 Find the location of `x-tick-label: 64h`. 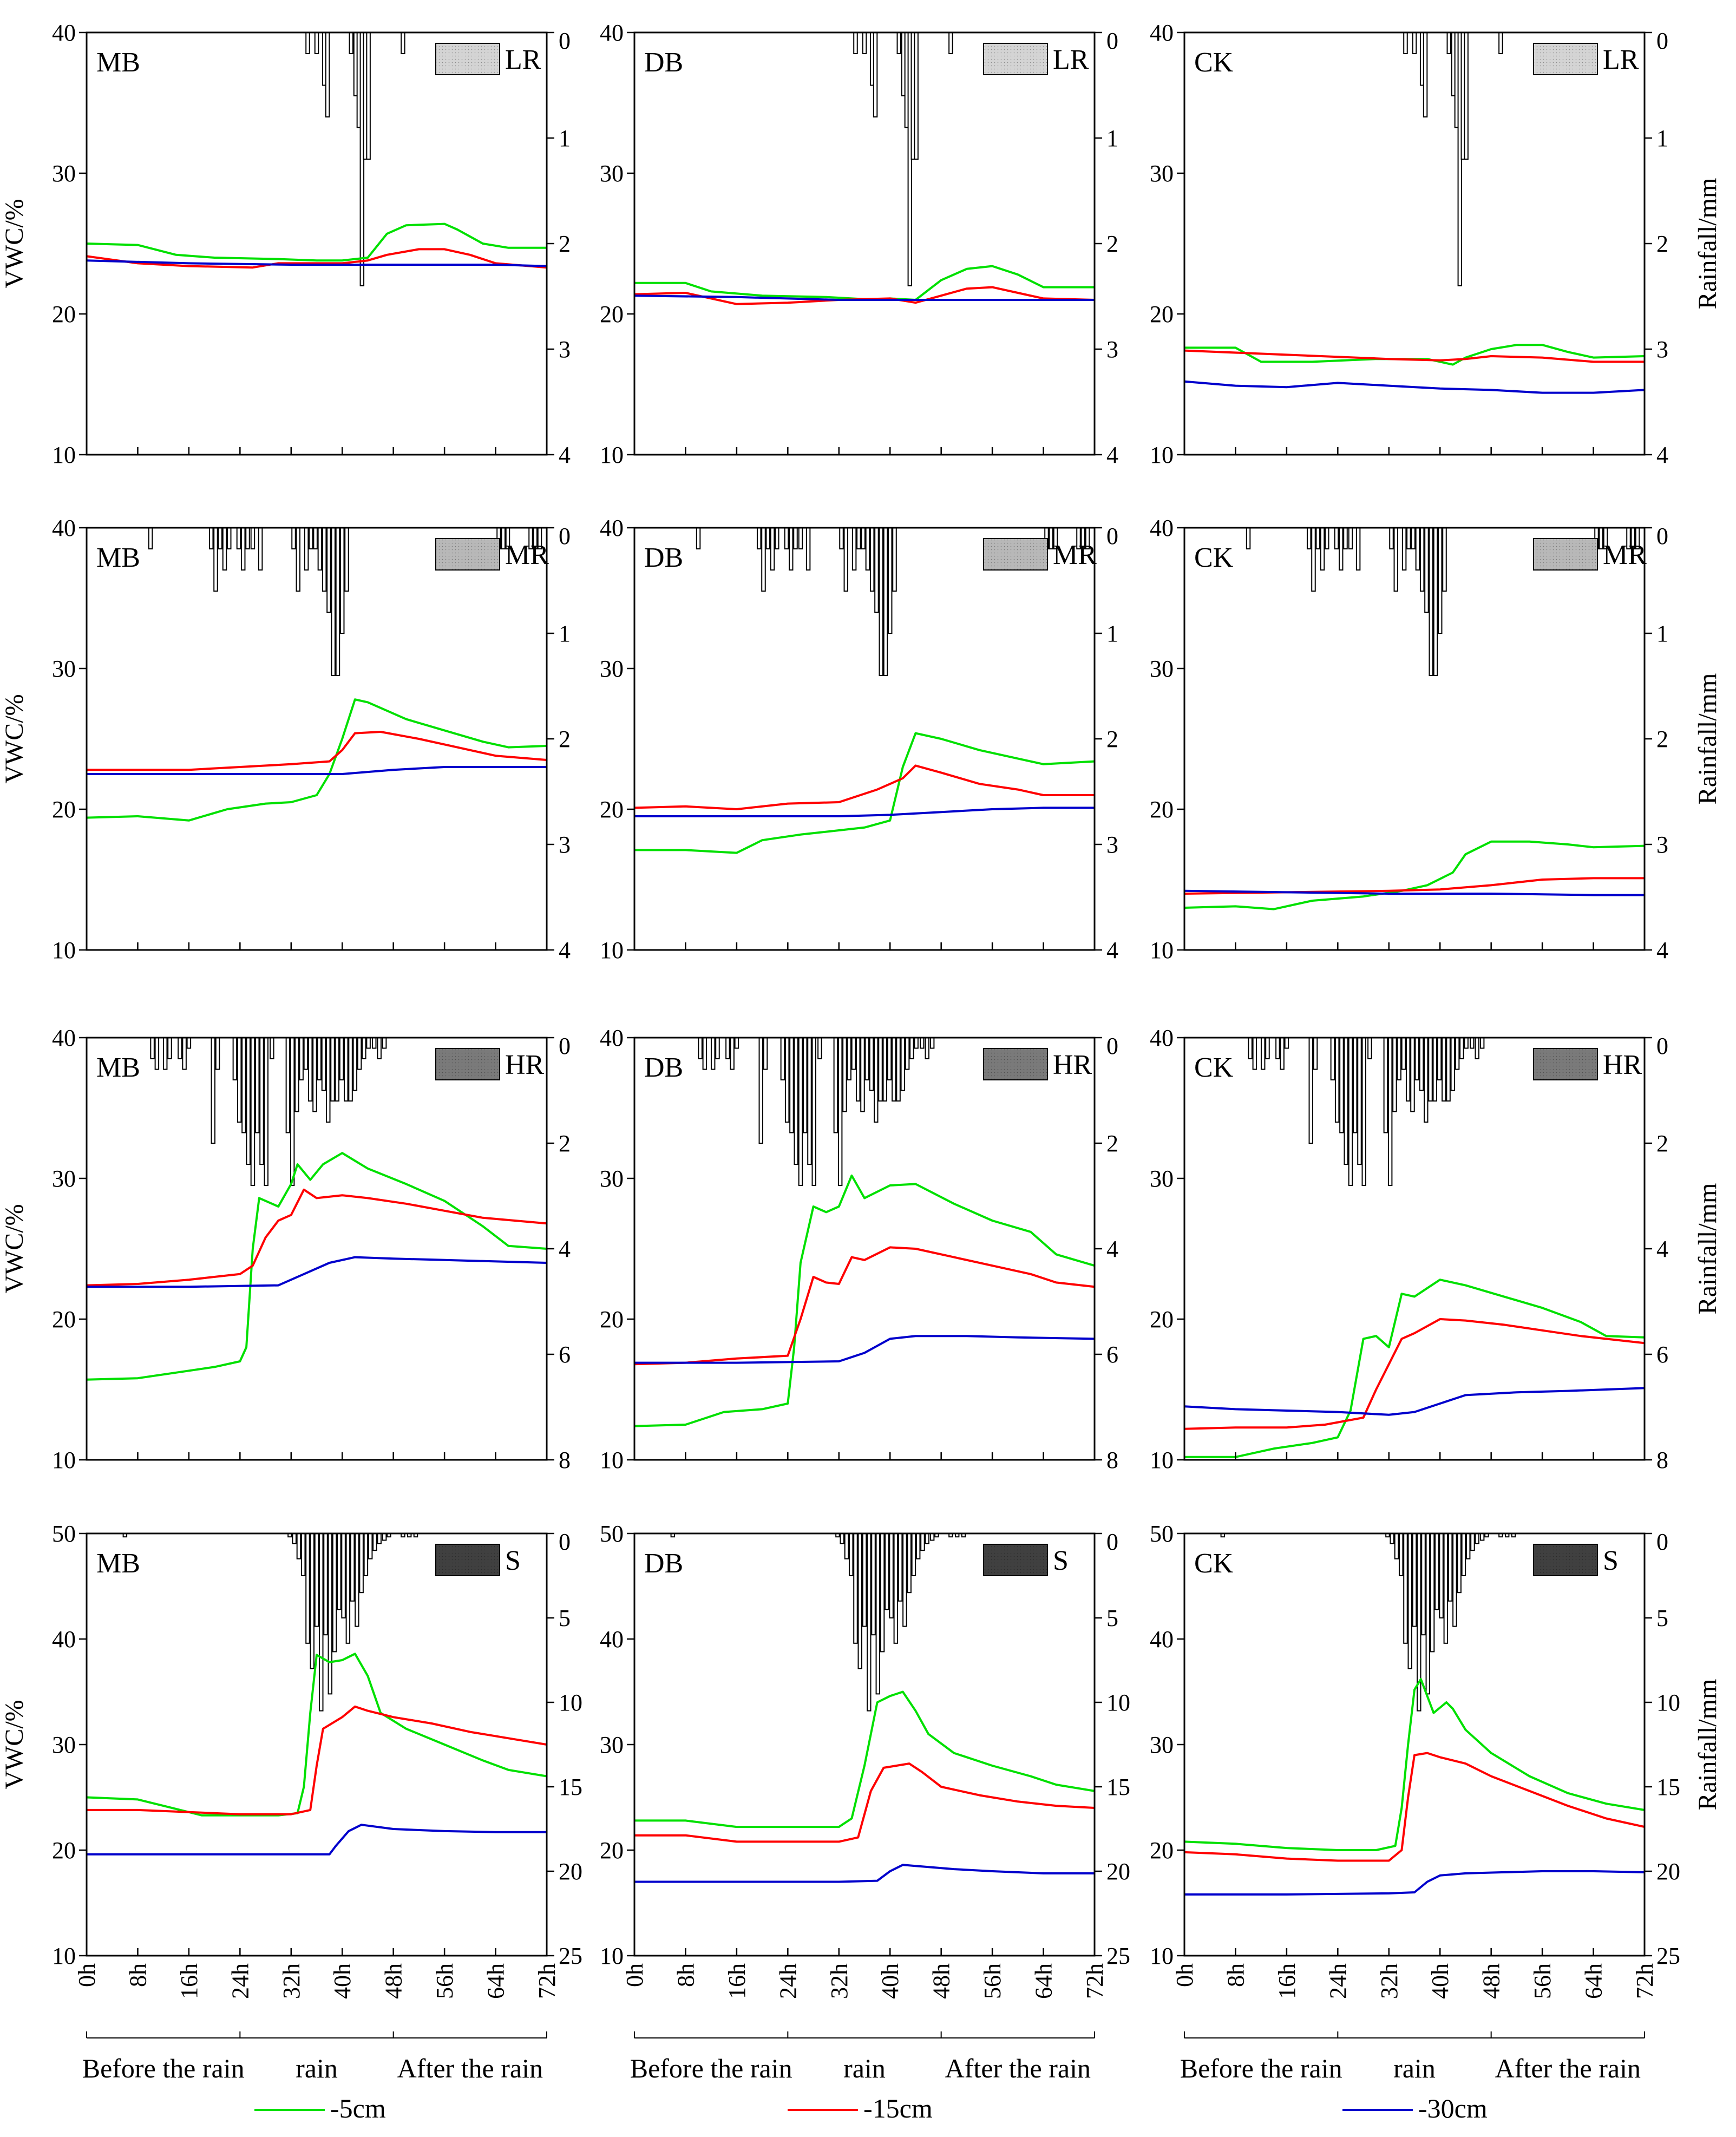

x-tick-label: 64h is located at coordinates (496, 1981).